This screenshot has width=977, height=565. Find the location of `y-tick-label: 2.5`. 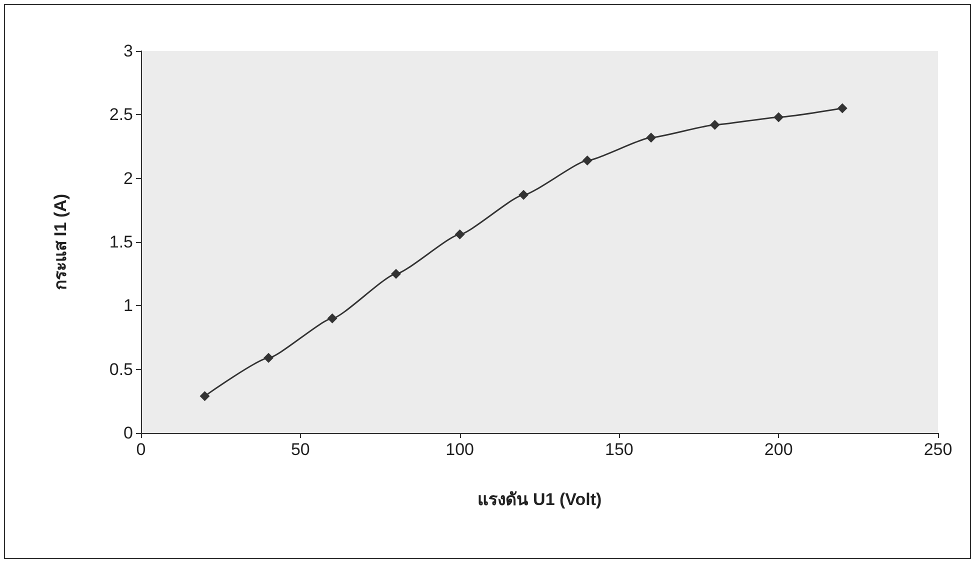

y-tick-label: 2.5 is located at coordinates (121, 114).